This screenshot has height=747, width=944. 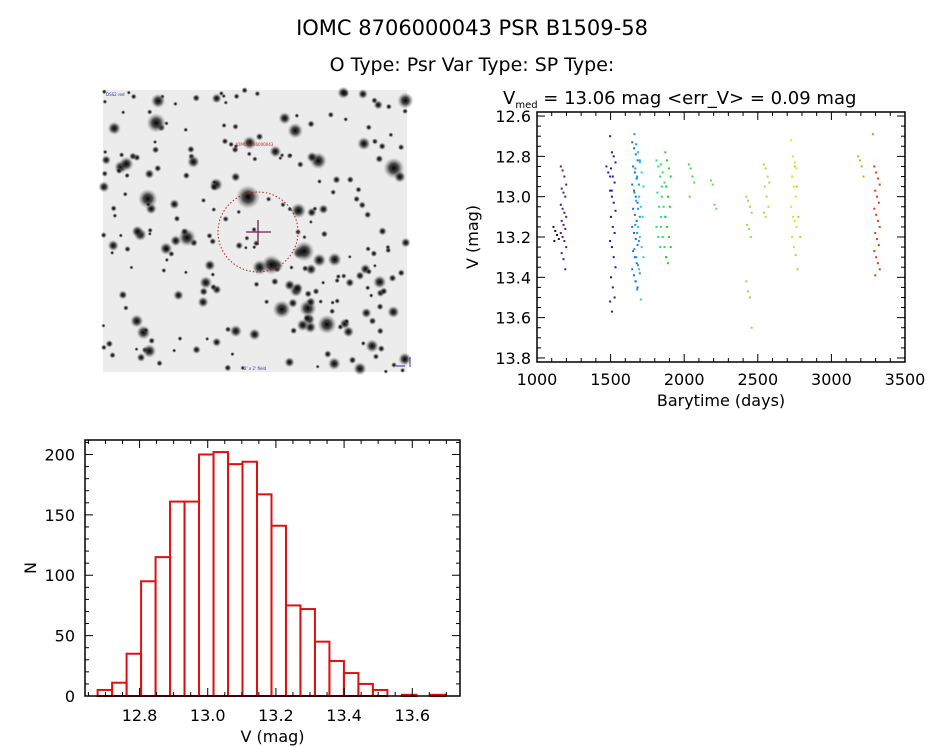 I want to click on title-rest: = 13.06 mag <err_V> = 0.09 mag, so click(x=697, y=98).